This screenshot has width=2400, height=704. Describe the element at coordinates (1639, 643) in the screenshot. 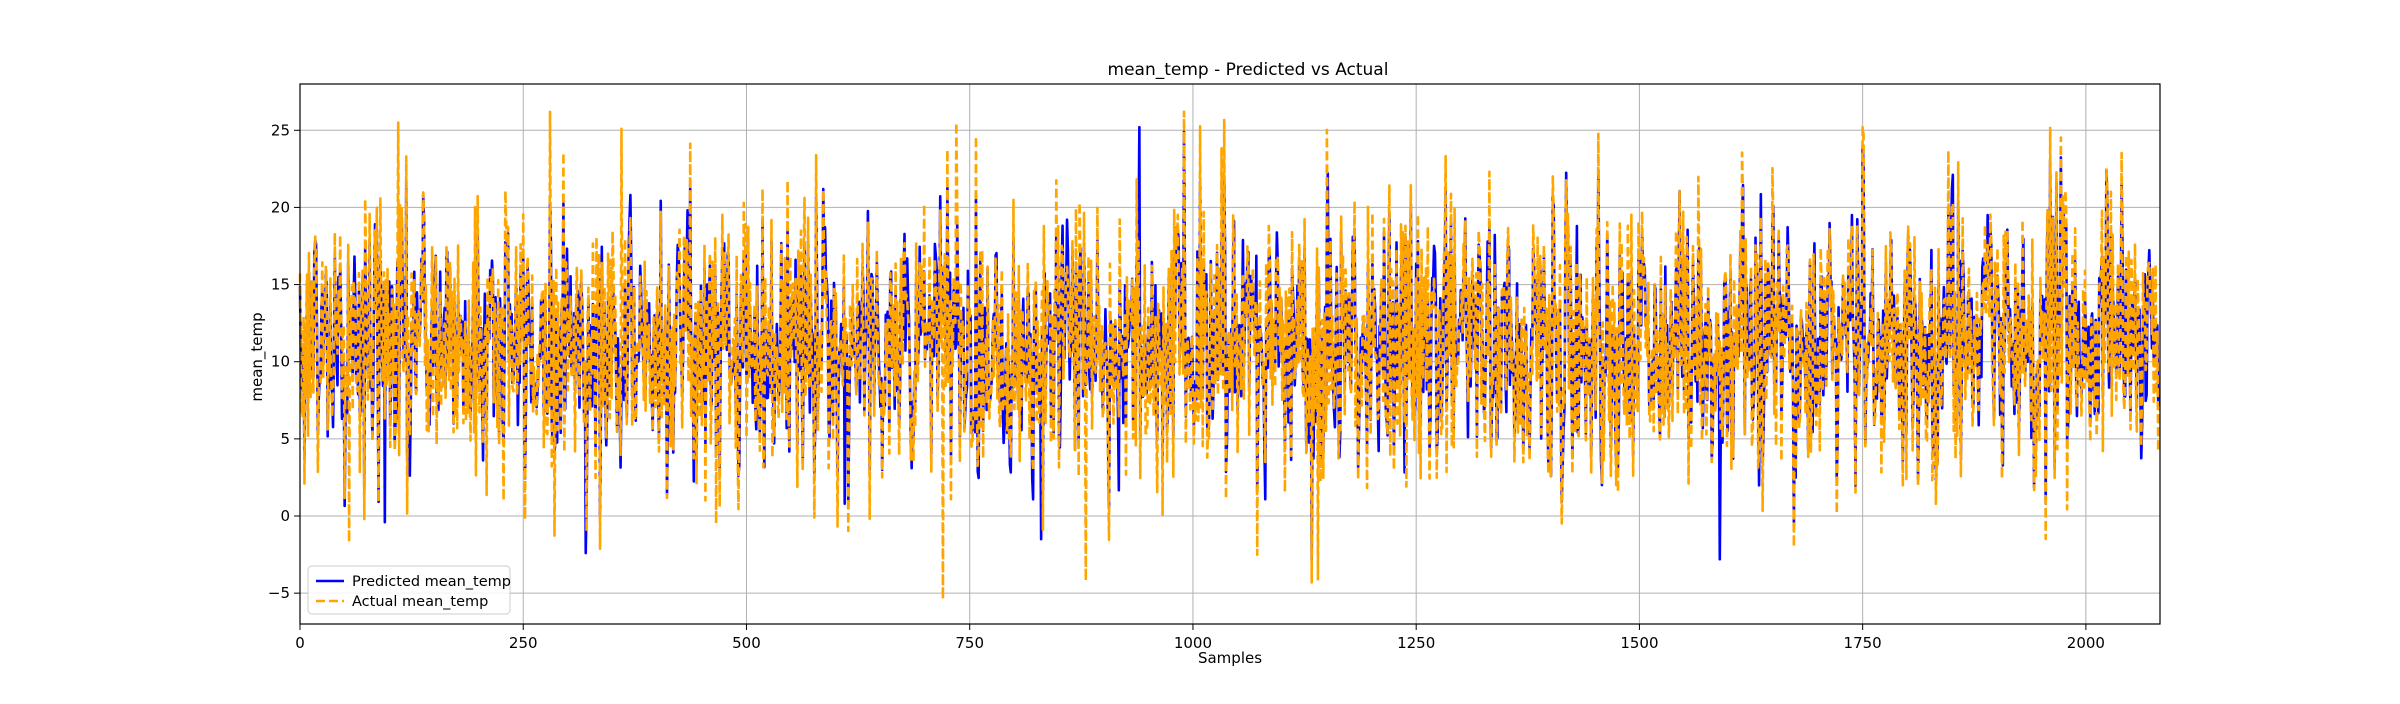

I see `x-tick-label: 1500` at that location.